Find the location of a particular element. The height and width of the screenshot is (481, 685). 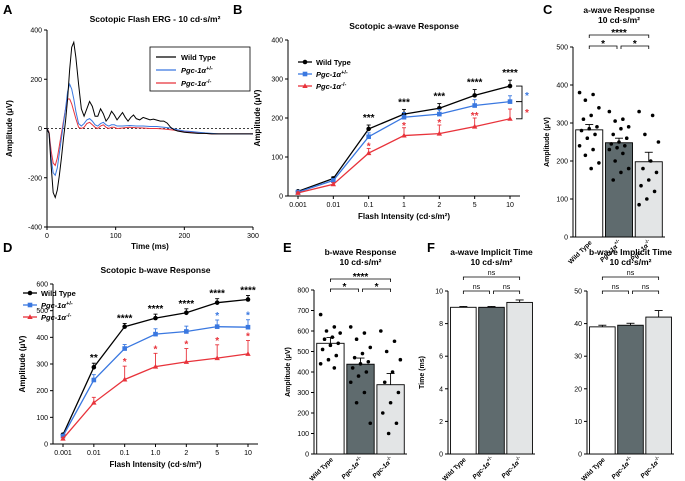

sig-label: **** is located at coordinates (361, 277).